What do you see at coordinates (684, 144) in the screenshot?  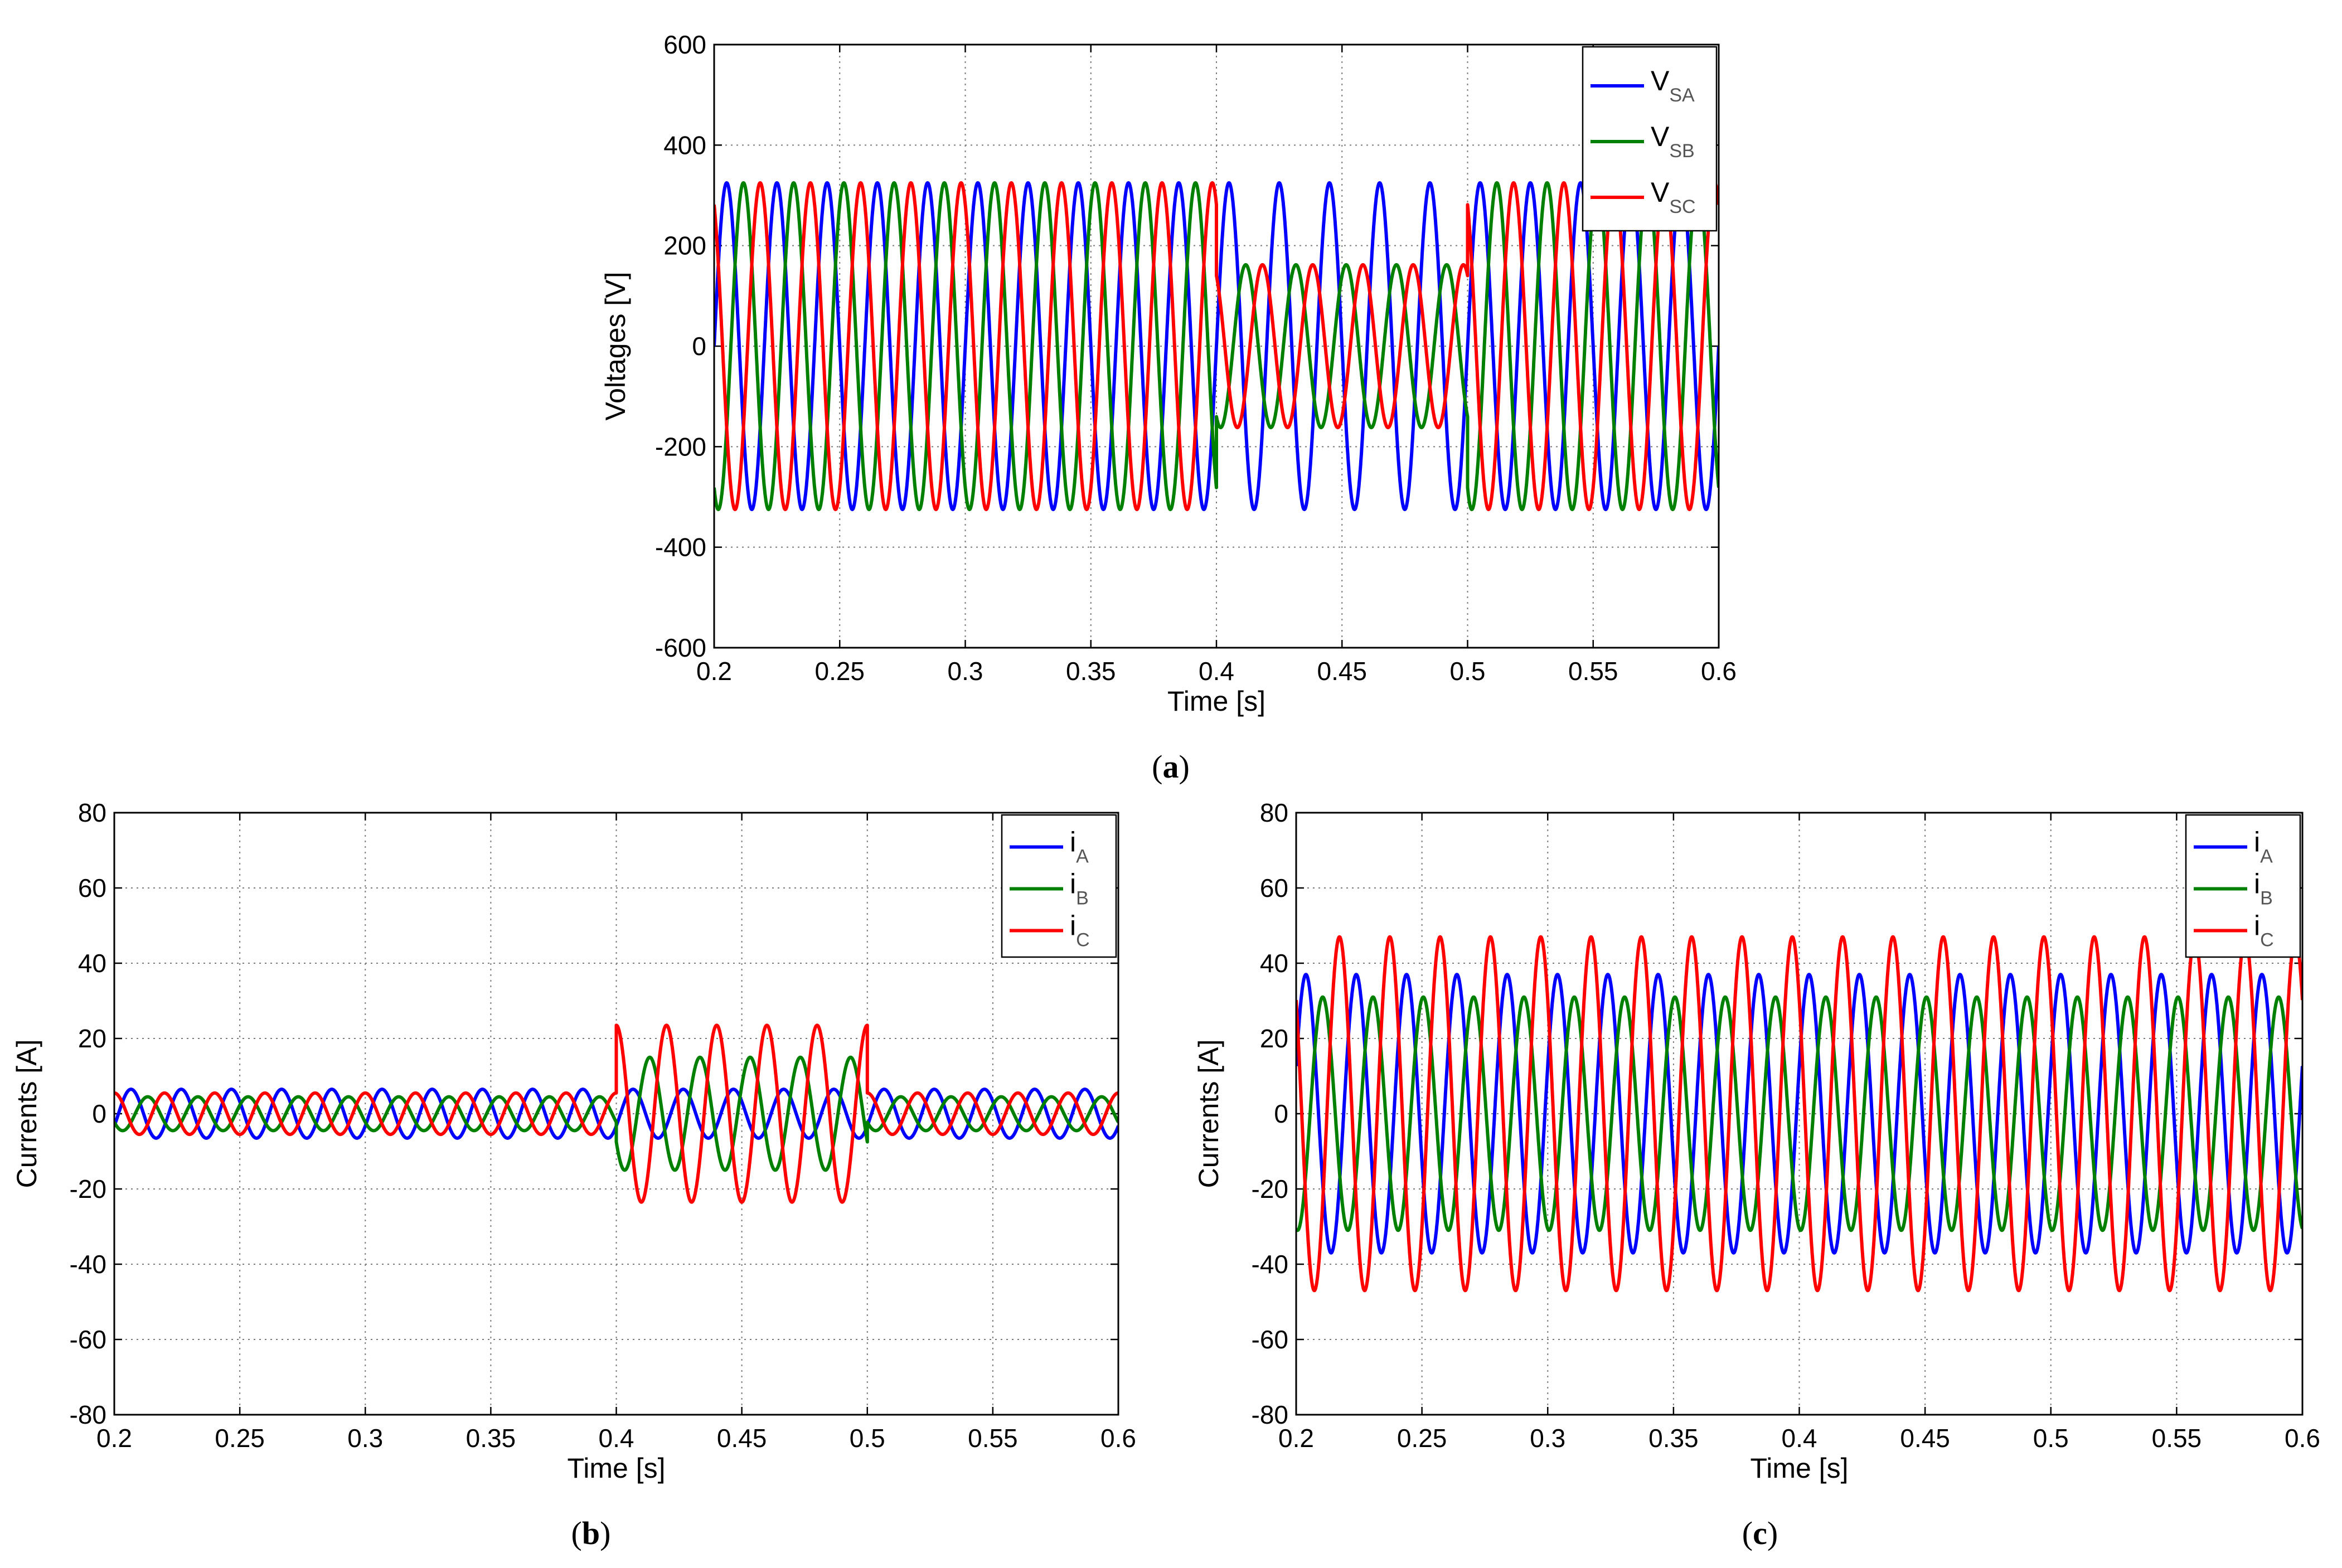 I see `y-tick-label: 400` at bounding box center [684, 144].